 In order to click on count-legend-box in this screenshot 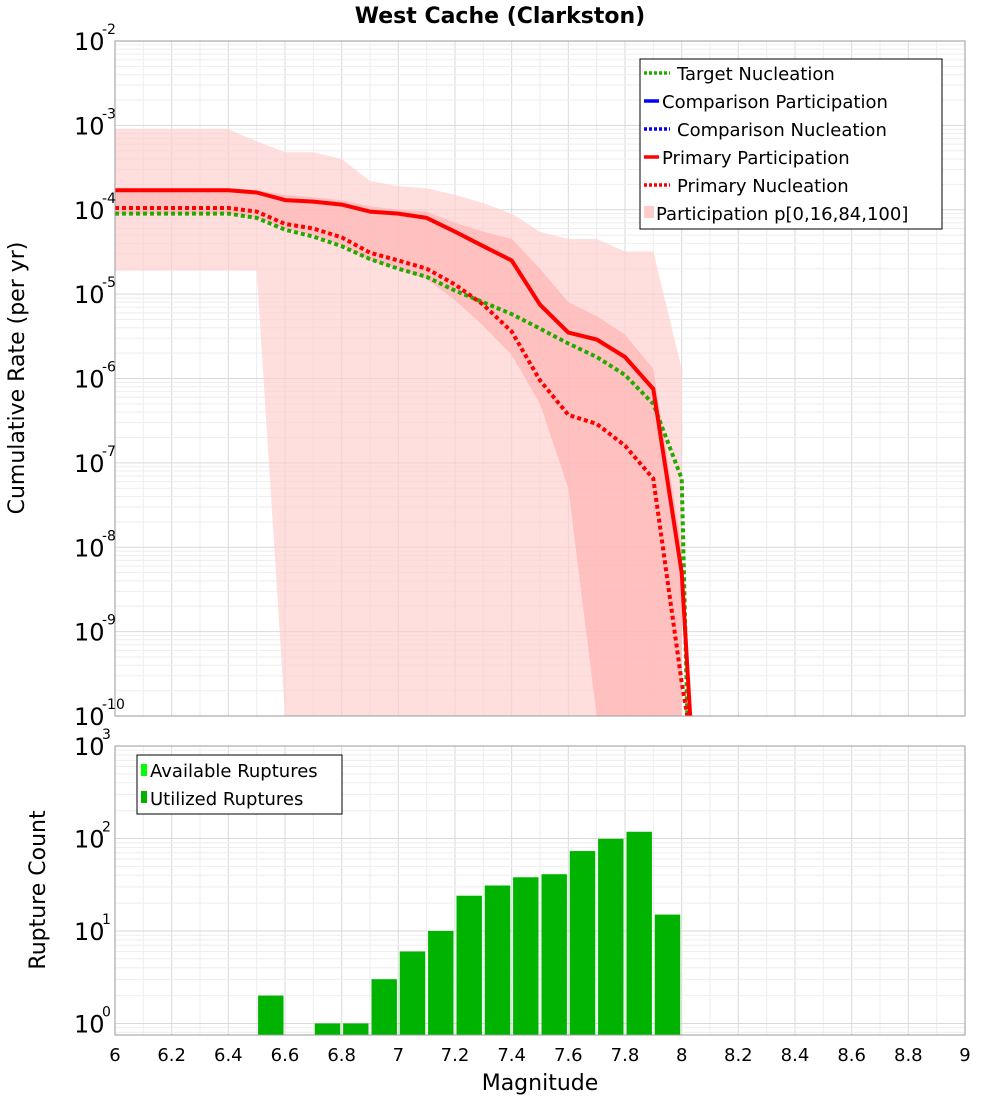, I will do `click(239, 784)`.